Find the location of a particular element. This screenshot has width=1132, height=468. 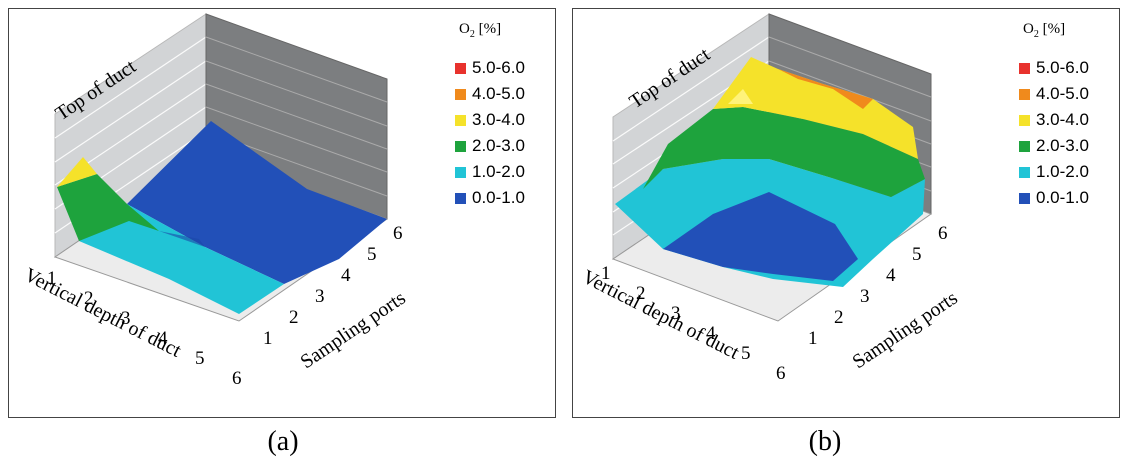

a-y-tick: 4 is located at coordinates (346, 275).